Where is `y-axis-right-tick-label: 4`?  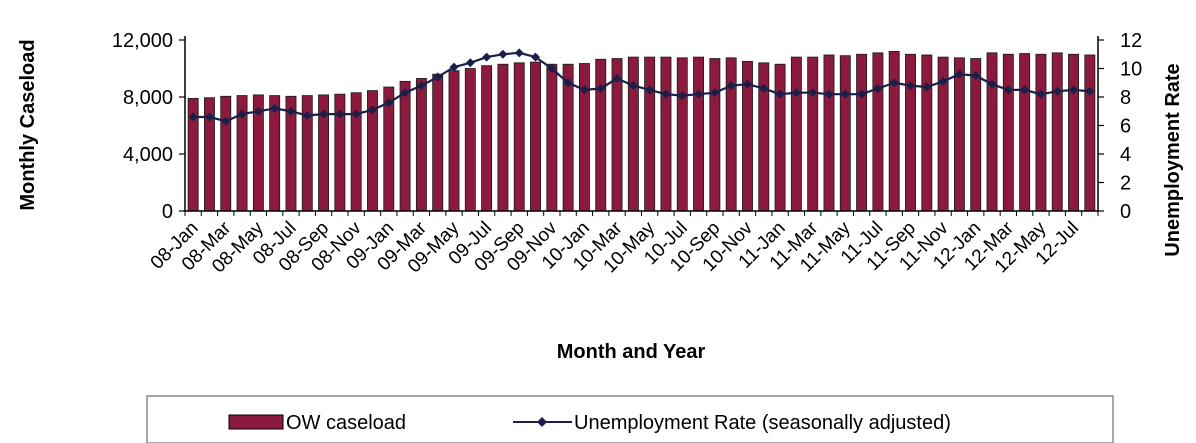 y-axis-right-tick-label: 4 is located at coordinates (1125, 155).